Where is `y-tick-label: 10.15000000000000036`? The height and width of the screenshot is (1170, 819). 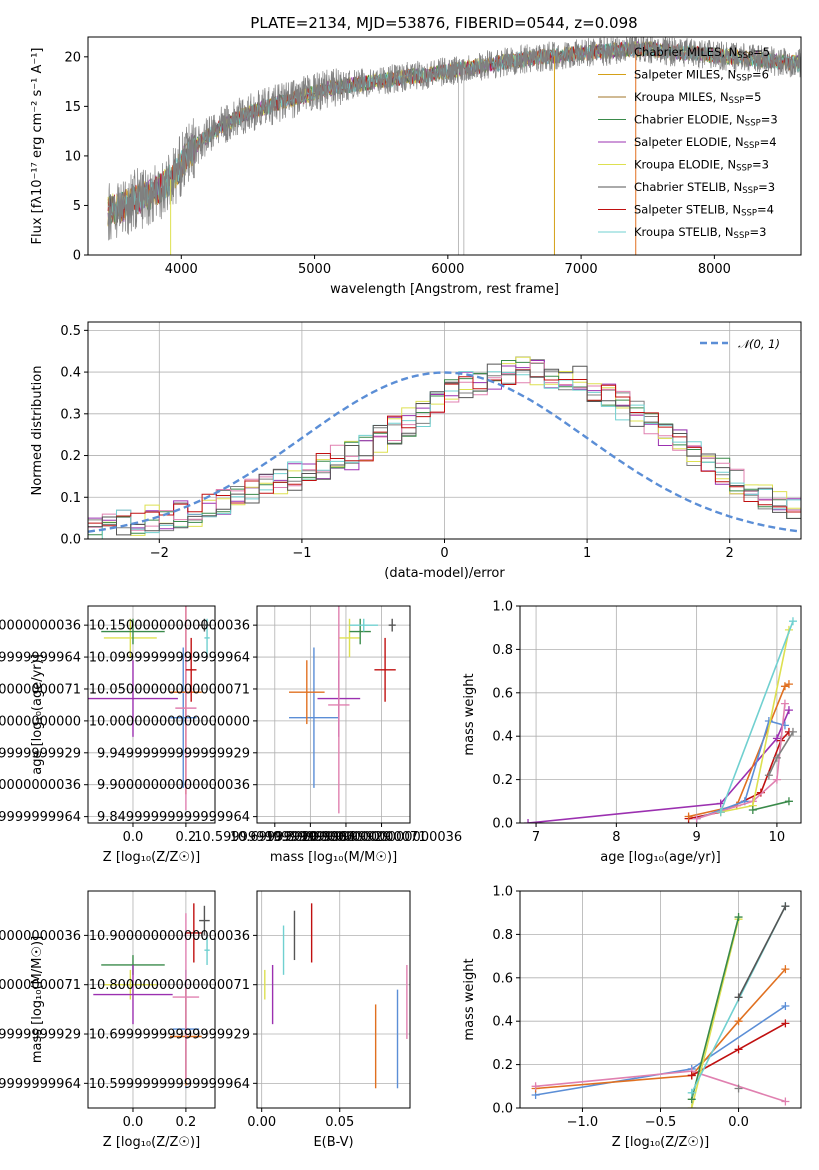
y-tick-label: 10.15000000000000036 is located at coordinates (169, 626).